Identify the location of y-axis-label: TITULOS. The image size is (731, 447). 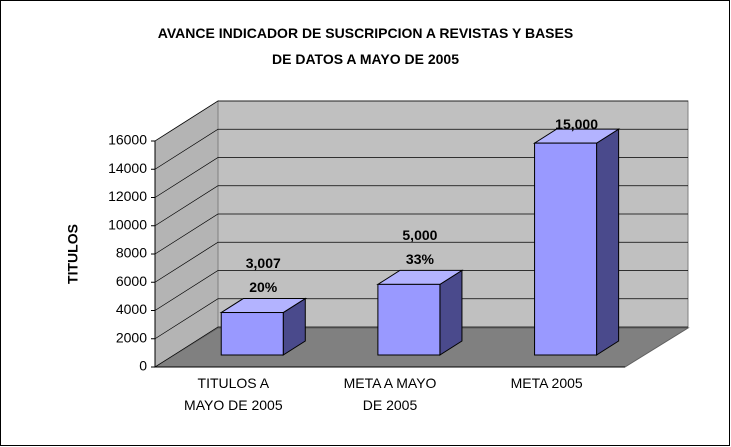
(73, 254).